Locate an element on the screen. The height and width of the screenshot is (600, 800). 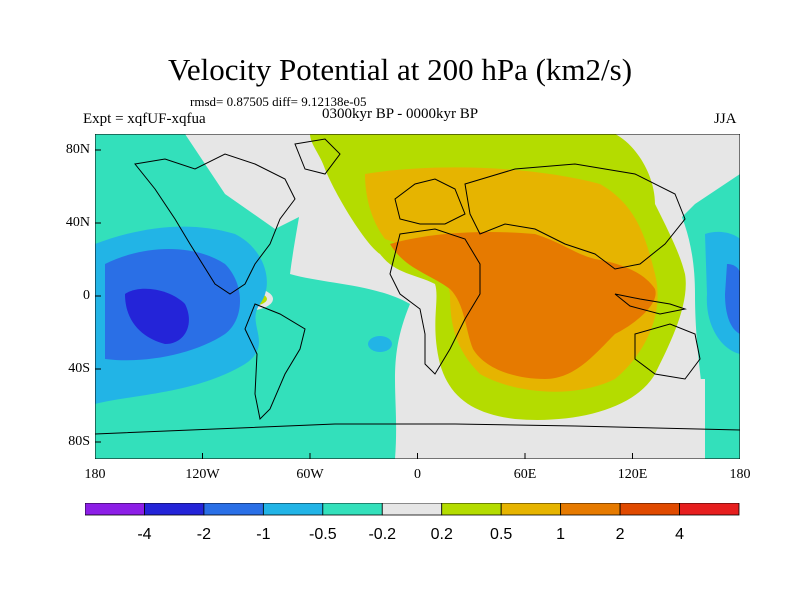
colorbar-label: 0.2 is located at coordinates (442, 534).